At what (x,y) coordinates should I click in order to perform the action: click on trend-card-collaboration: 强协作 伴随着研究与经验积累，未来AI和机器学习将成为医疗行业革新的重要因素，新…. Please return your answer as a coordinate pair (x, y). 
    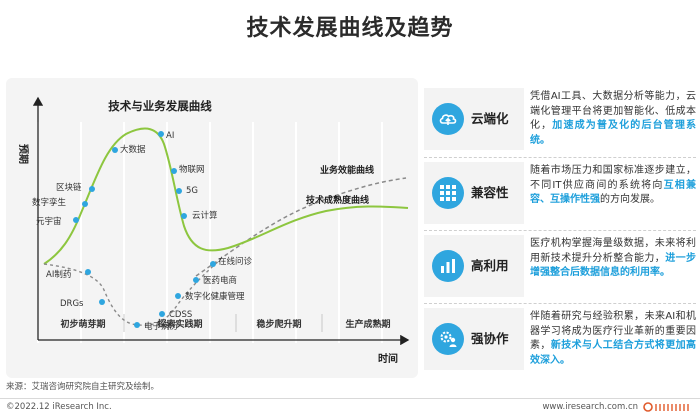
    Looking at the image, I should click on (560, 338).